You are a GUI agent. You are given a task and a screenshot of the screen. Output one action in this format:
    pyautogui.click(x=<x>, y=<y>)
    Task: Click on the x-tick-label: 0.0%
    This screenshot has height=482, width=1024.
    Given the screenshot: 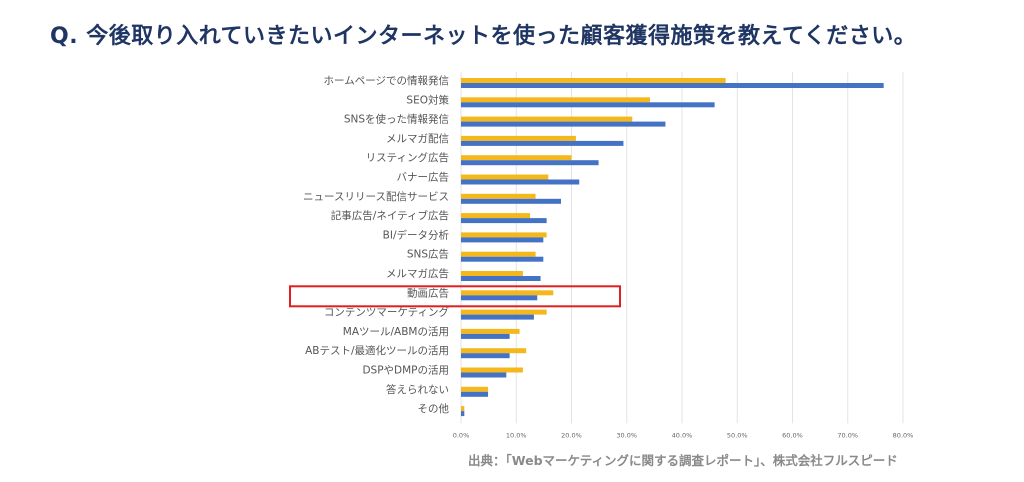 What is the action you would take?
    pyautogui.click(x=461, y=435)
    